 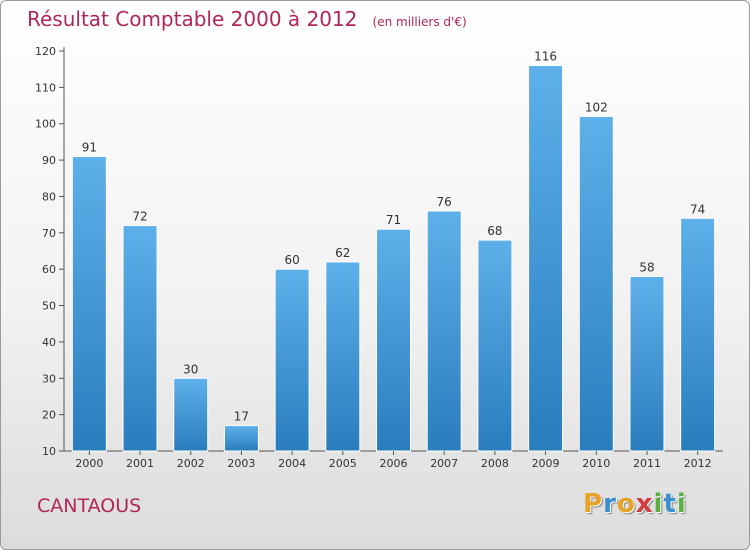 What do you see at coordinates (394, 463) in the screenshot?
I see `x-tick-label: 2006` at bounding box center [394, 463].